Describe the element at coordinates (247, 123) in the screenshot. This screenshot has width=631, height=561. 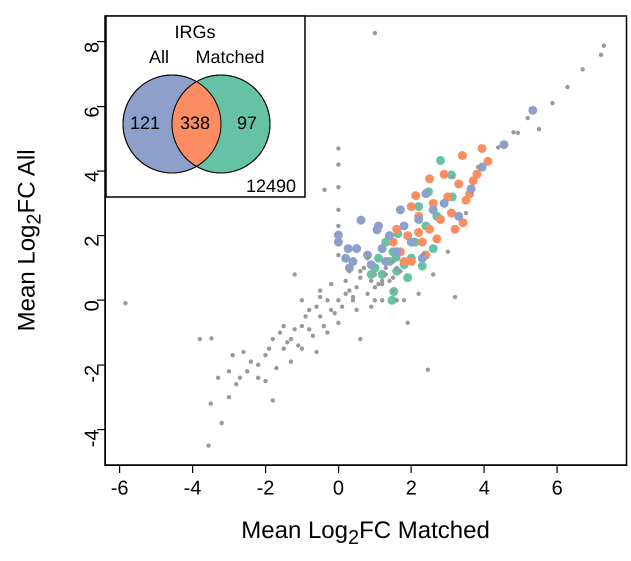
I see `annotation: 97` at that location.